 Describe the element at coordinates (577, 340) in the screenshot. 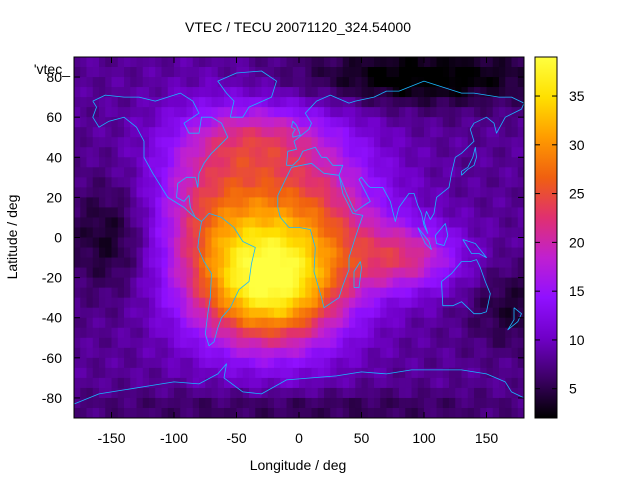

I see `colorbar-tick-label: 10` at that location.